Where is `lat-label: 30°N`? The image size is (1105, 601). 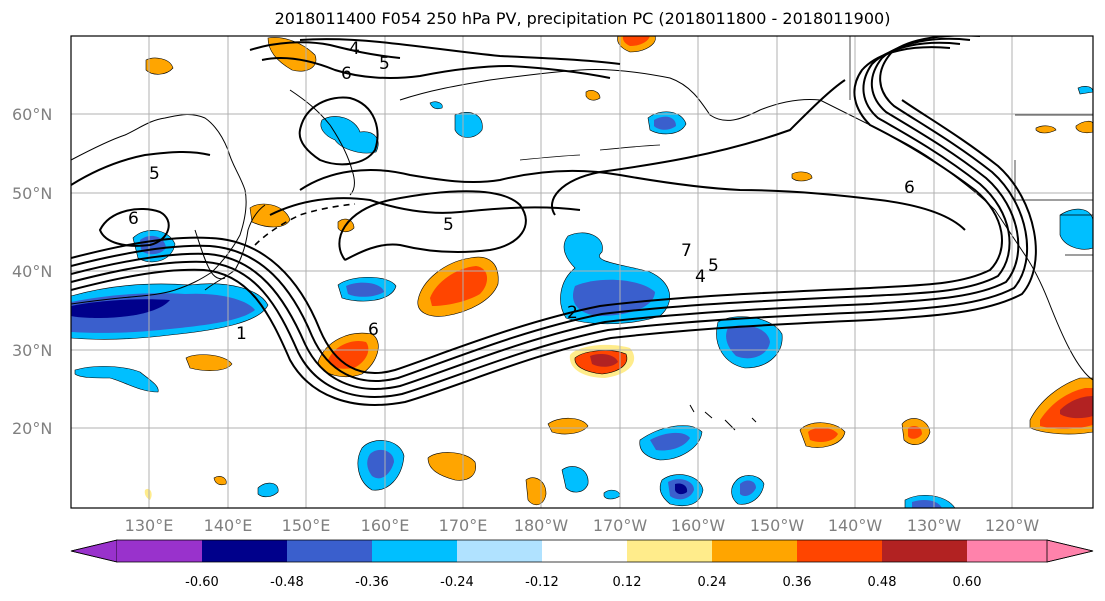
lat-label: 30°N is located at coordinates (32, 350).